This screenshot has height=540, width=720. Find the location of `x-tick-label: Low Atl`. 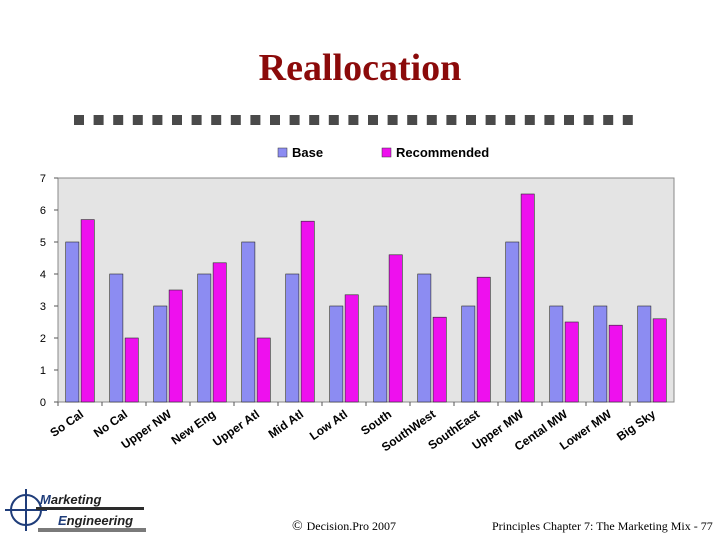

x-tick-label: Low Atl is located at coordinates (328, 425).